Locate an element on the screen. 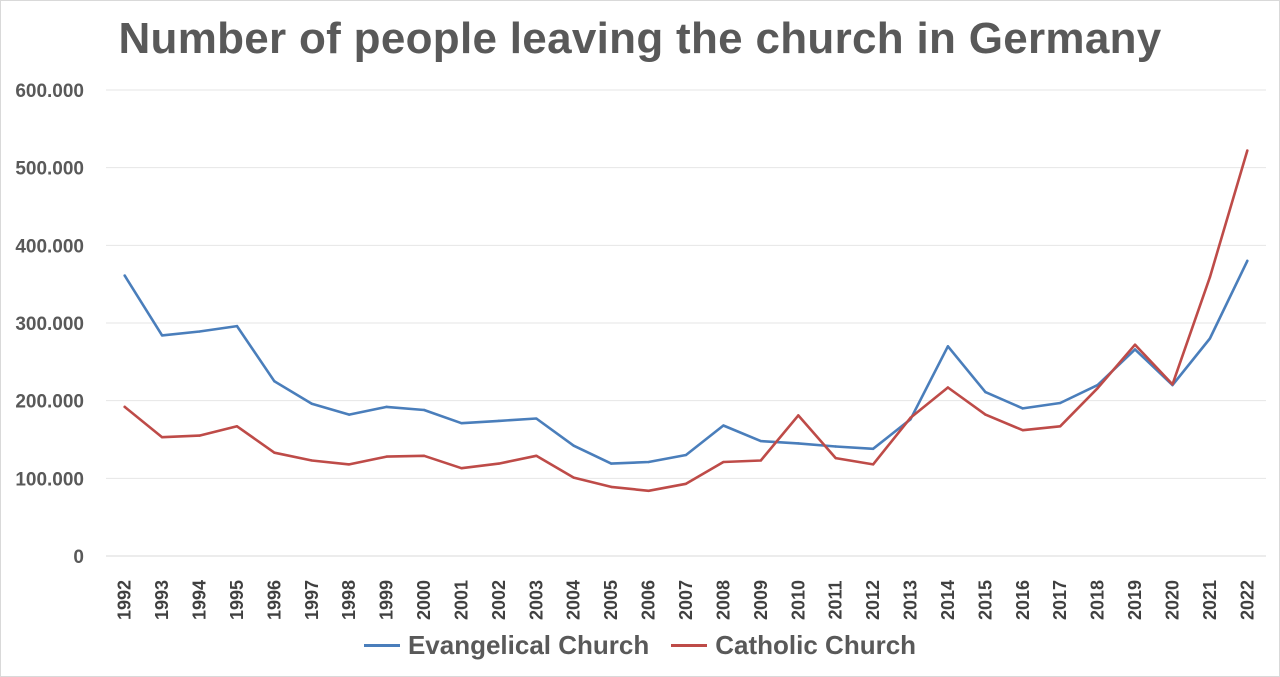 This screenshot has width=1280, height=677. x-tick-label: 2006 is located at coordinates (649, 600).